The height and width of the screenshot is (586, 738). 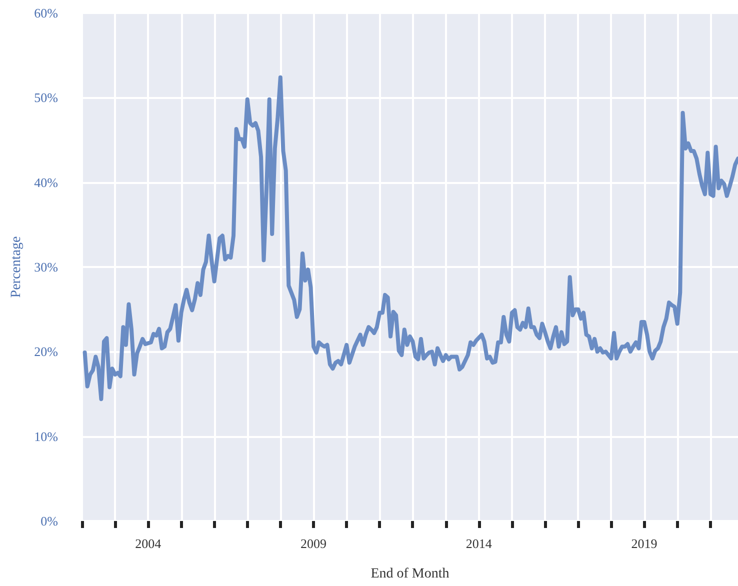 What do you see at coordinates (46, 182) in the screenshot?
I see `y-tick-label: 40%` at bounding box center [46, 182].